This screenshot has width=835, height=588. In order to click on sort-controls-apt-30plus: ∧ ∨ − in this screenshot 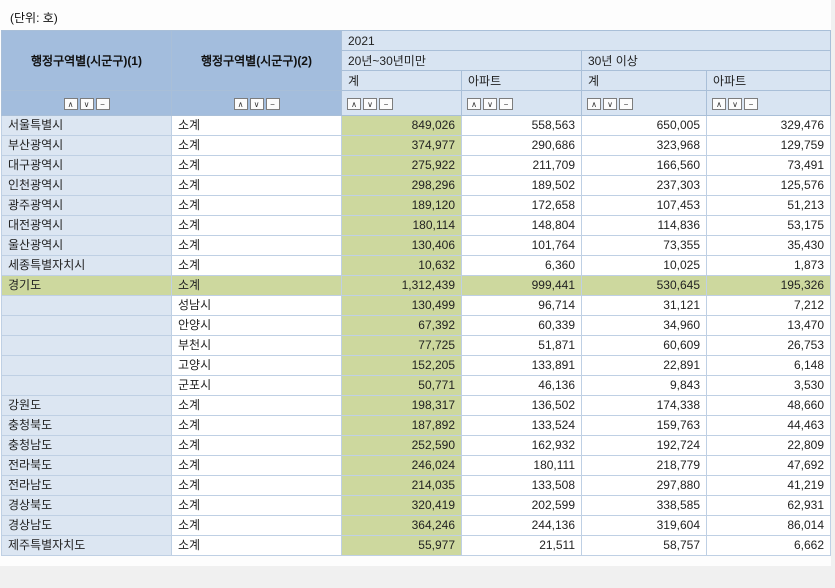, I will do `click(768, 103)`.